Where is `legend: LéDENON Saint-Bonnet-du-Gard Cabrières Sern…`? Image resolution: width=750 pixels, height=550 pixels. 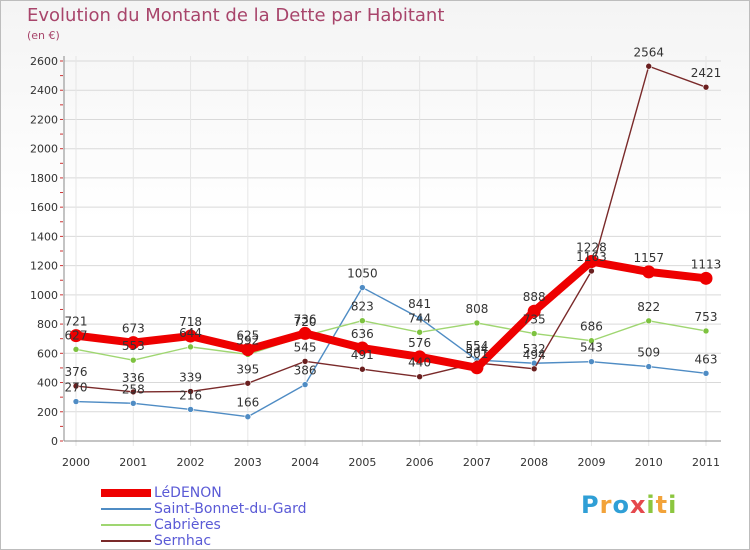 legend: LéDENON Saint-Bonnet-du-Gard Cabrières Sern… is located at coordinates (251, 517).